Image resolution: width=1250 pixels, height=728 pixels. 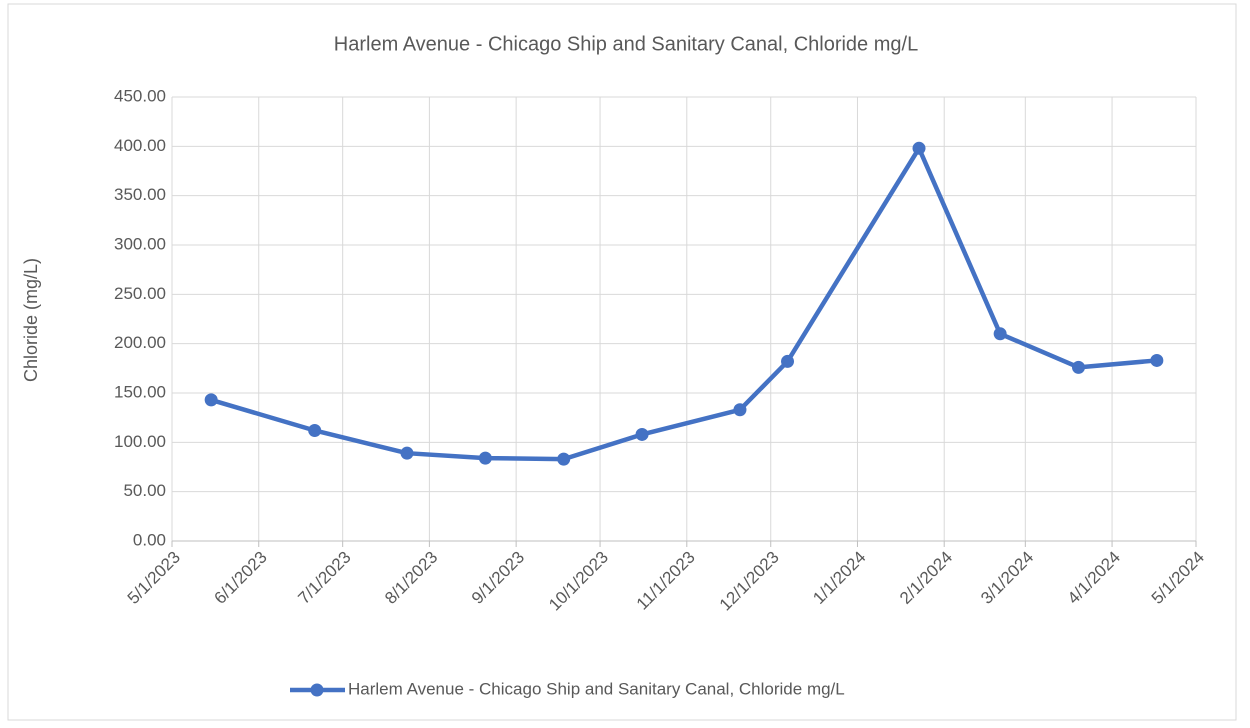 I want to click on y-tick-label: 300.00, so click(x=140, y=243).